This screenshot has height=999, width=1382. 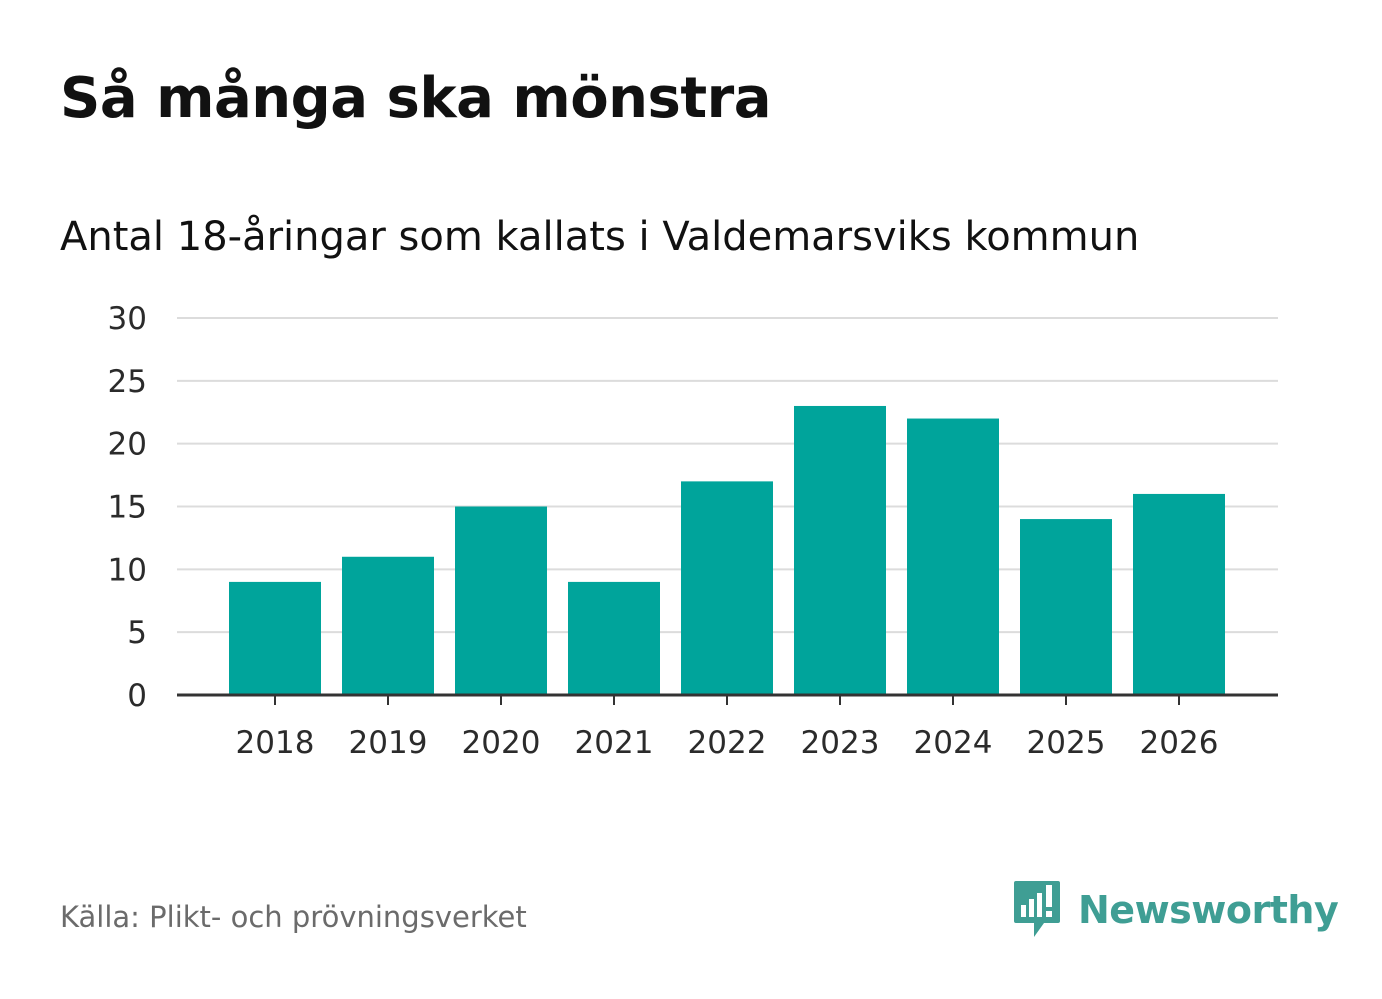 I want to click on bar-2022, so click(x=727, y=588).